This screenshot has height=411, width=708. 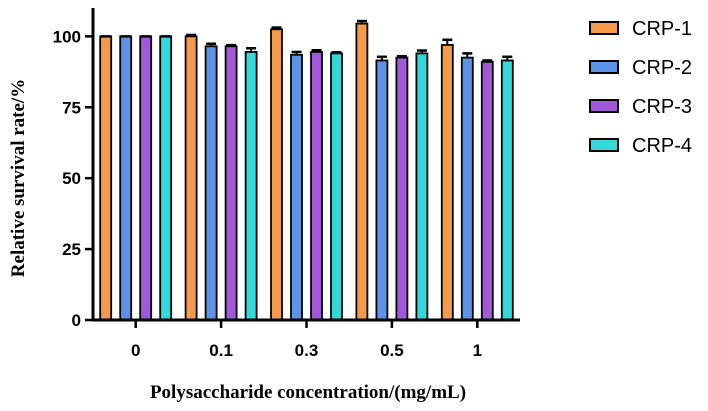 I want to click on legend: CRP-1 CRP-2 CRP-3 CRP-4, so click(x=640, y=87).